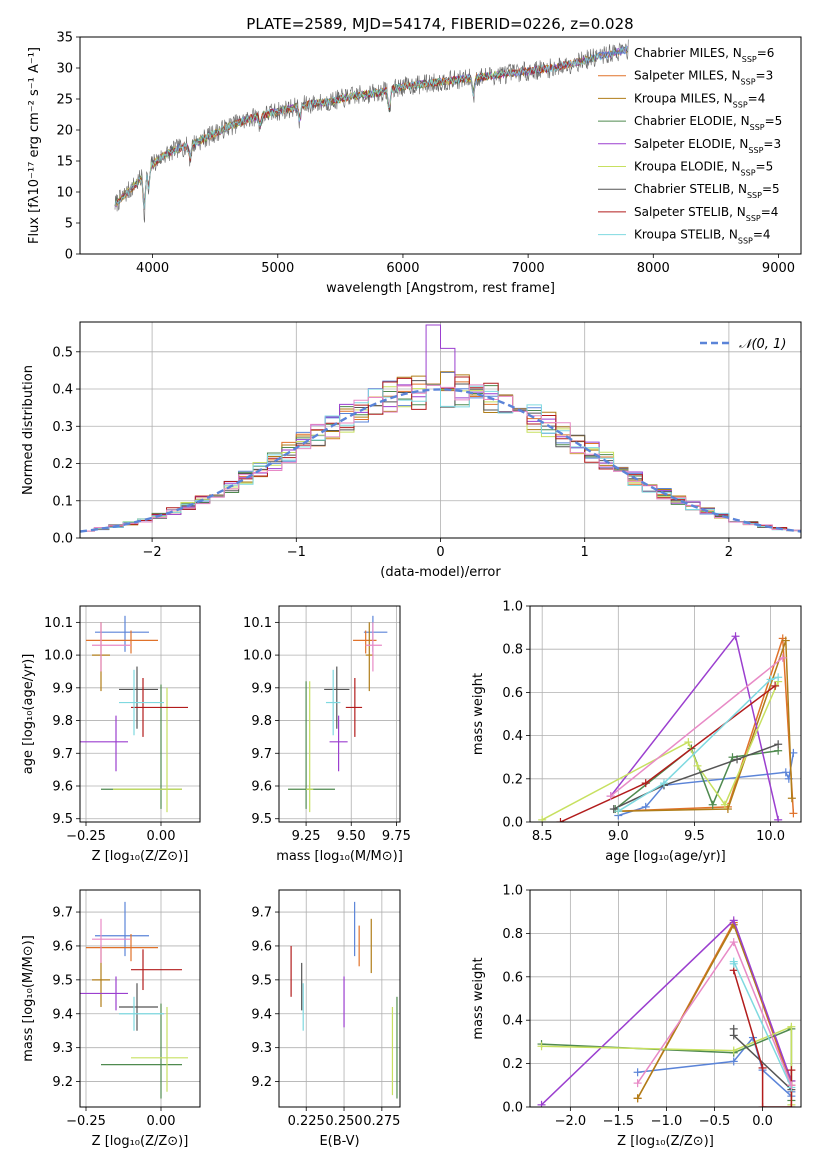 The height and width of the screenshot is (1170, 819). I want to click on y-tick-label: 25, so click(64, 100).